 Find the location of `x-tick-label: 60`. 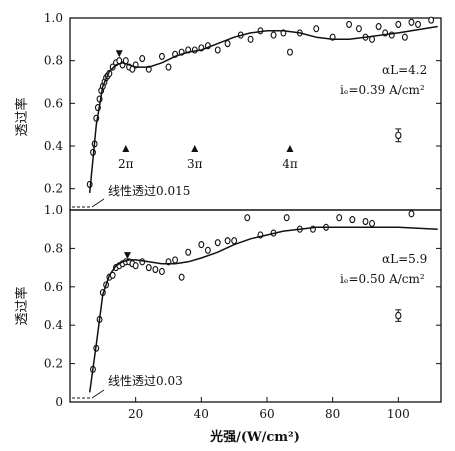

x-tick-label: 60 is located at coordinates (266, 414).